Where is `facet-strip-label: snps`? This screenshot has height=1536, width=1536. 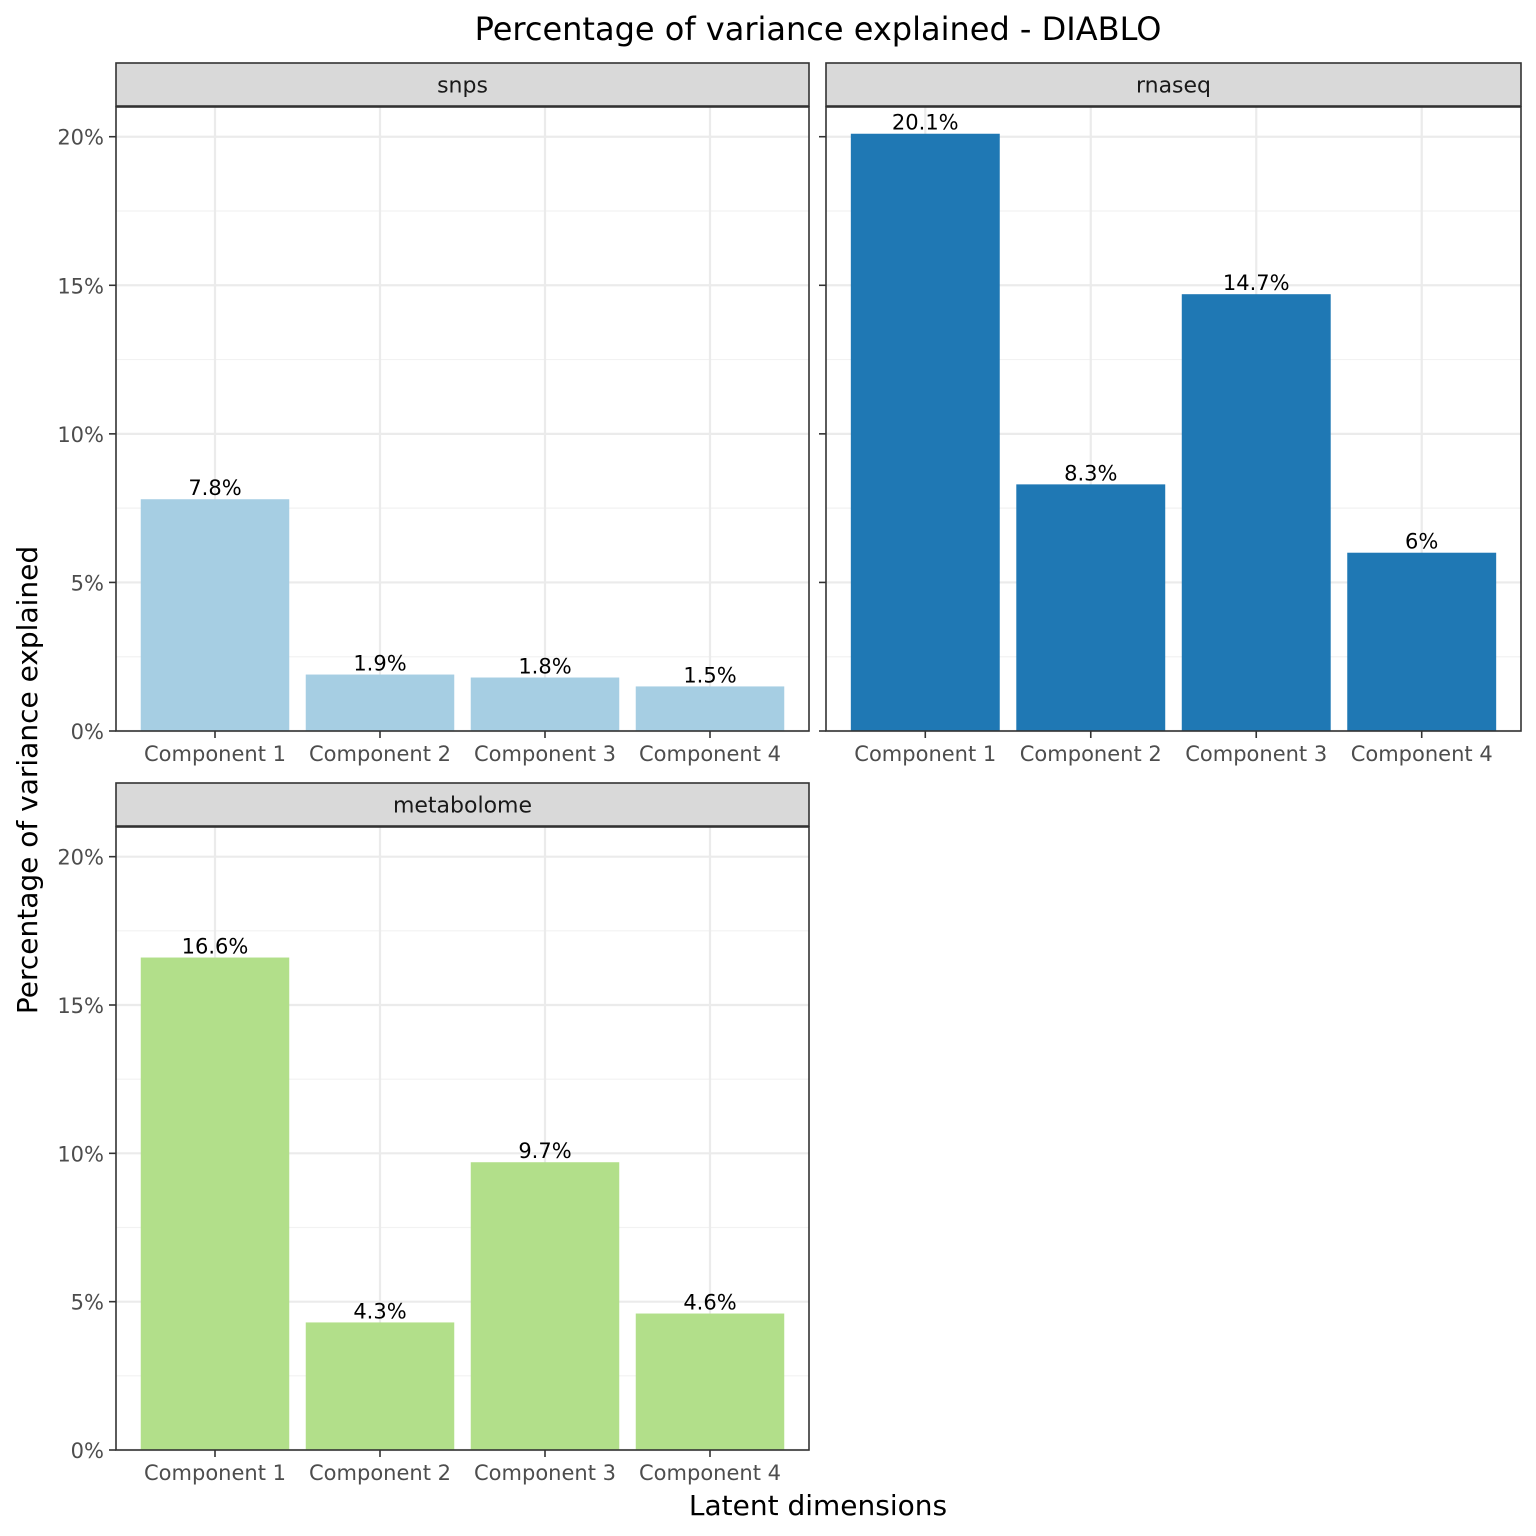
facet-strip-label: snps is located at coordinates (462, 86).